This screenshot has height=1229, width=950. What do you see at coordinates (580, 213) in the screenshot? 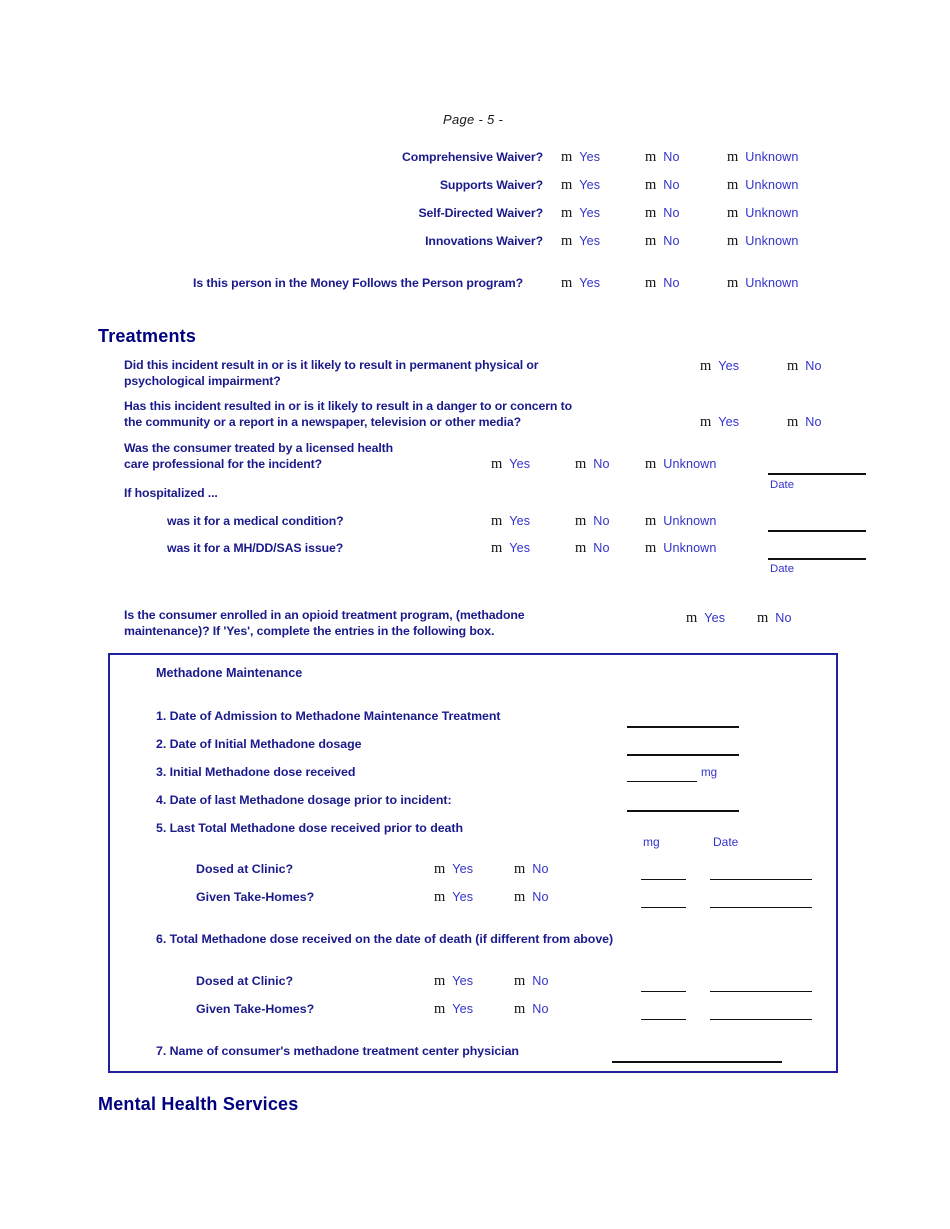
I see `waiver-self-directed-yes: m Yes` at bounding box center [580, 213].